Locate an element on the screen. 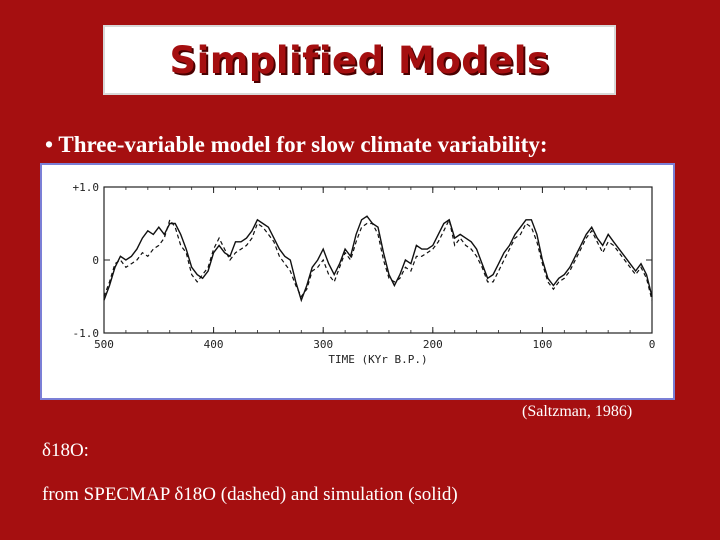 Image resolution: width=720 pixels, height=540 pixels. chart-lines is located at coordinates (378, 259).